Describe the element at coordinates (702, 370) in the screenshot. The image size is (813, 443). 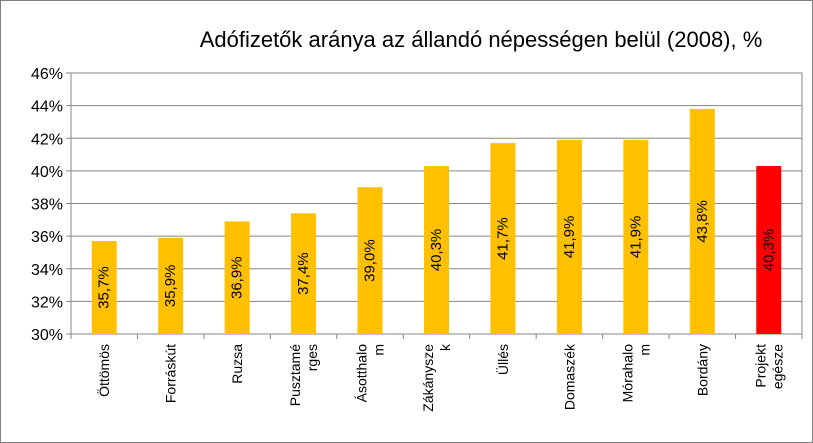
I see `category-label: Bordány` at that location.